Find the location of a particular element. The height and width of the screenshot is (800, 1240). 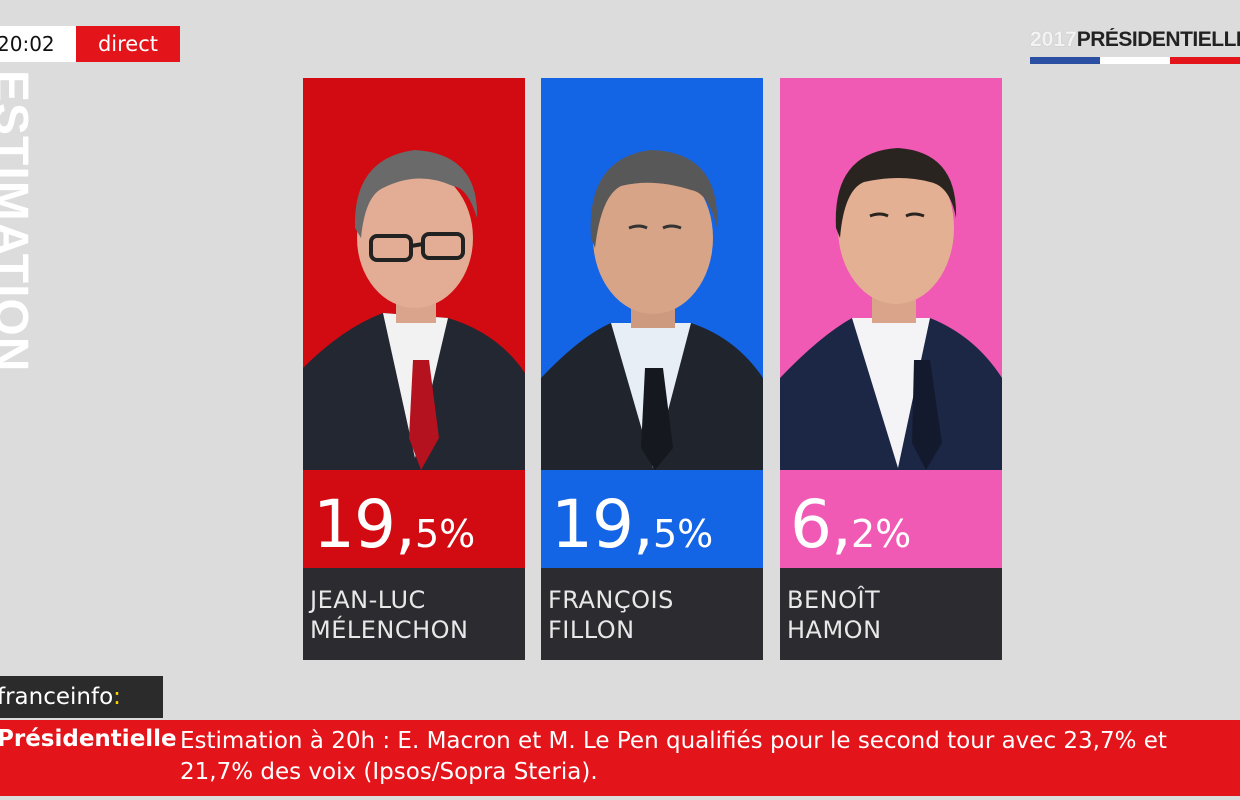

brand-year: 2017 is located at coordinates (1053, 39).